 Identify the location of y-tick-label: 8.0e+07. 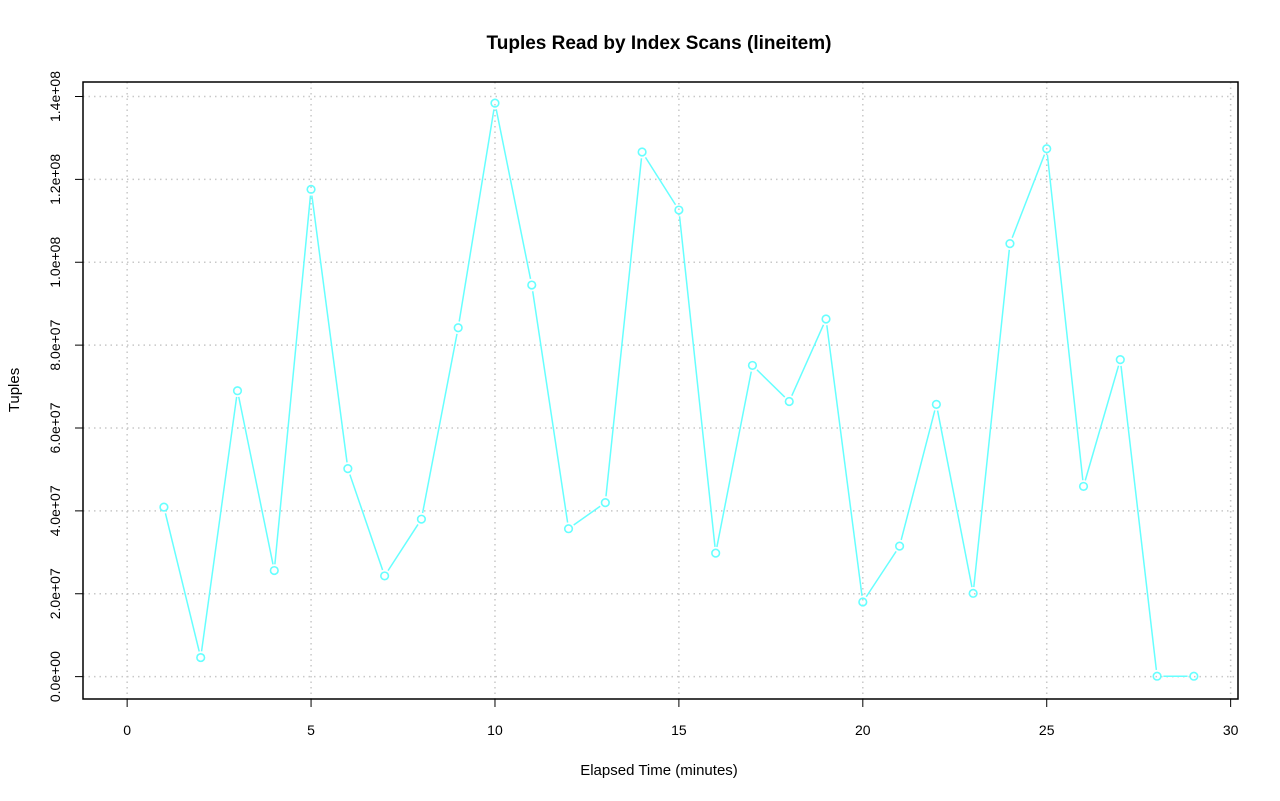
(55, 344).